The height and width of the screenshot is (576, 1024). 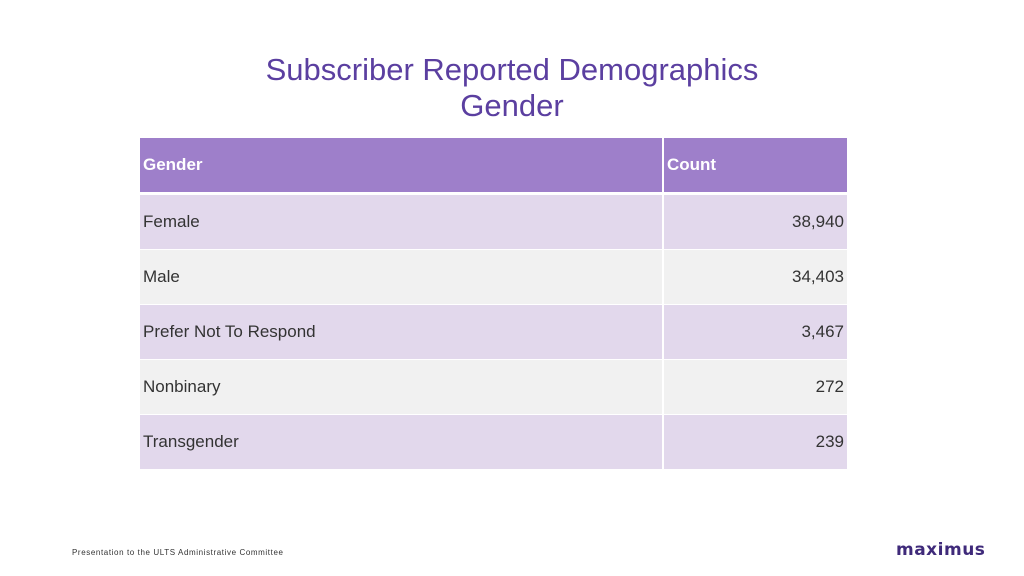 What do you see at coordinates (401, 166) in the screenshot?
I see `header-gender: Gender` at bounding box center [401, 166].